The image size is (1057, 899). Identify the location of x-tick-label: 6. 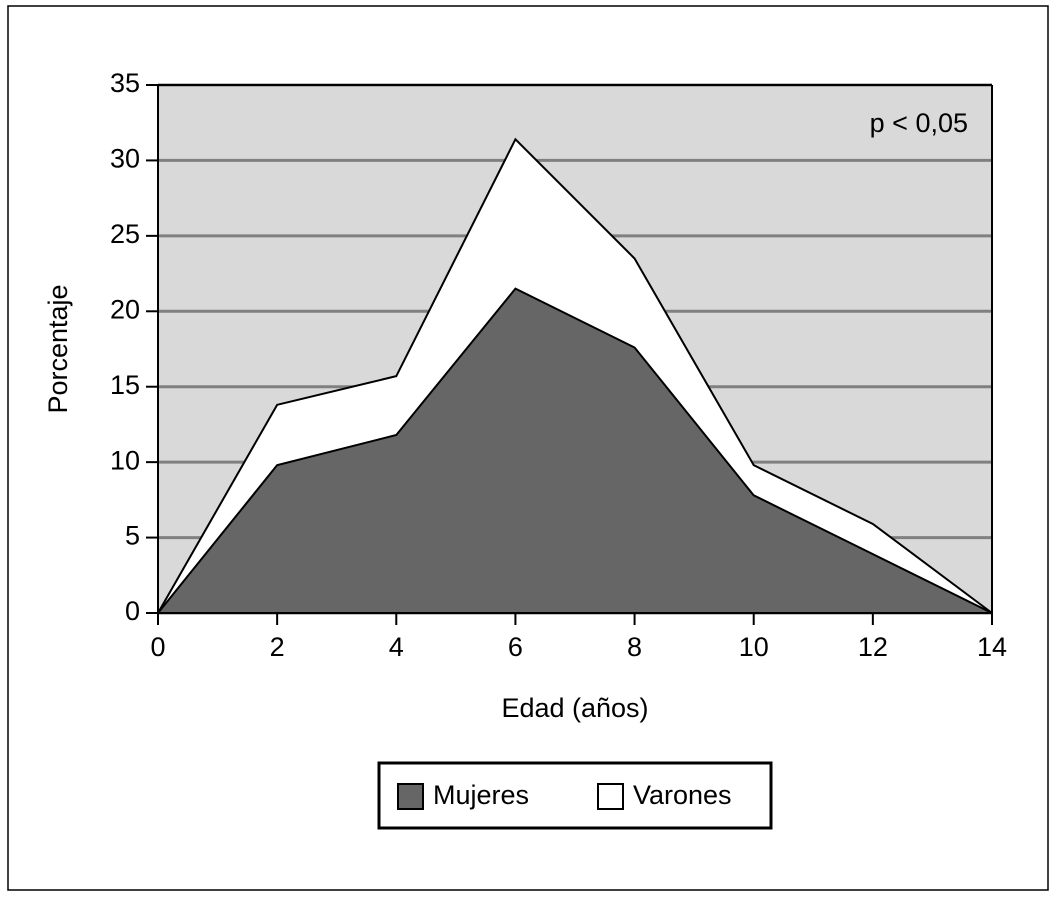
(515, 647).